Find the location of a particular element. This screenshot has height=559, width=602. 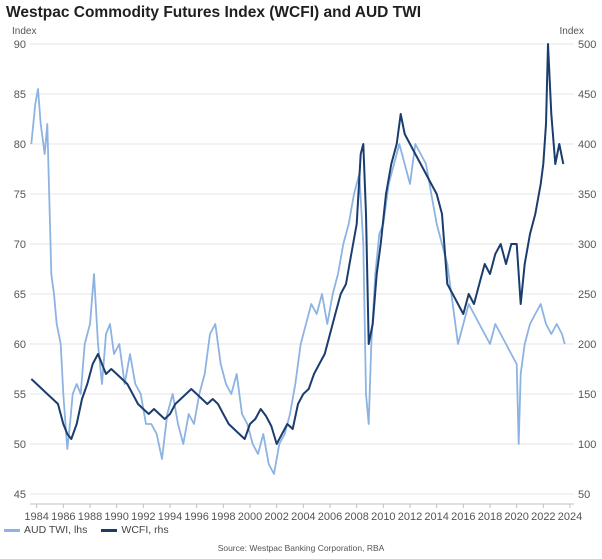

right-axis-ticks: 50 100 150 200 250 300 350 400 450 500 is located at coordinates (587, 270).